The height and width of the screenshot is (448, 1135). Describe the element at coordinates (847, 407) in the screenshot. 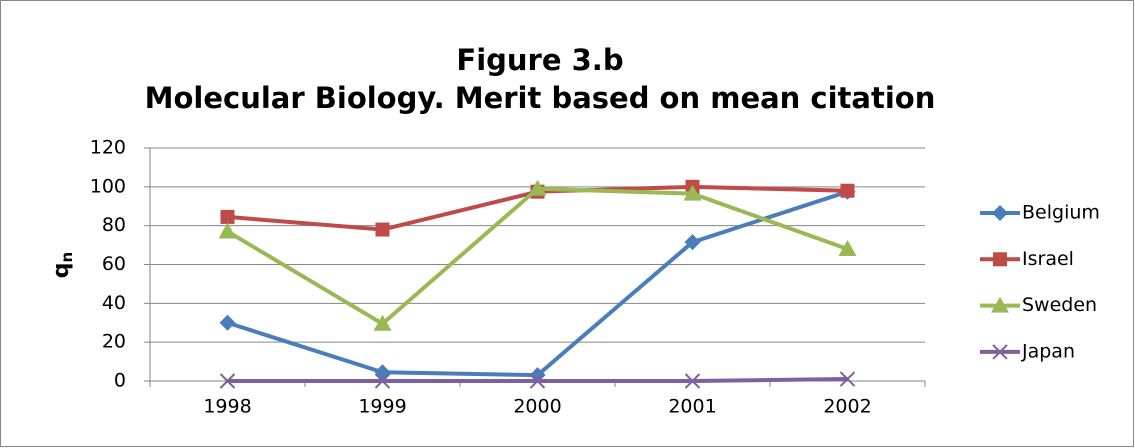

I see `x-tick-label: 2002` at that location.